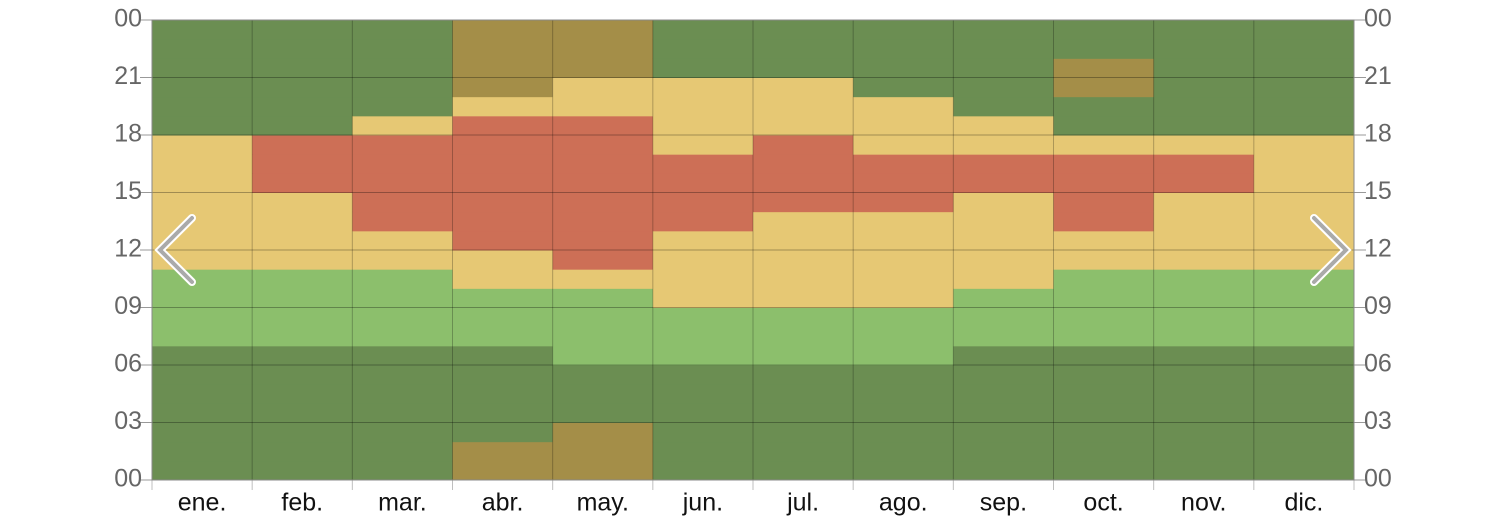 The height and width of the screenshot is (524, 1506). What do you see at coordinates (503, 503) in the screenshot?
I see `x-tick-label: abr.` at bounding box center [503, 503].